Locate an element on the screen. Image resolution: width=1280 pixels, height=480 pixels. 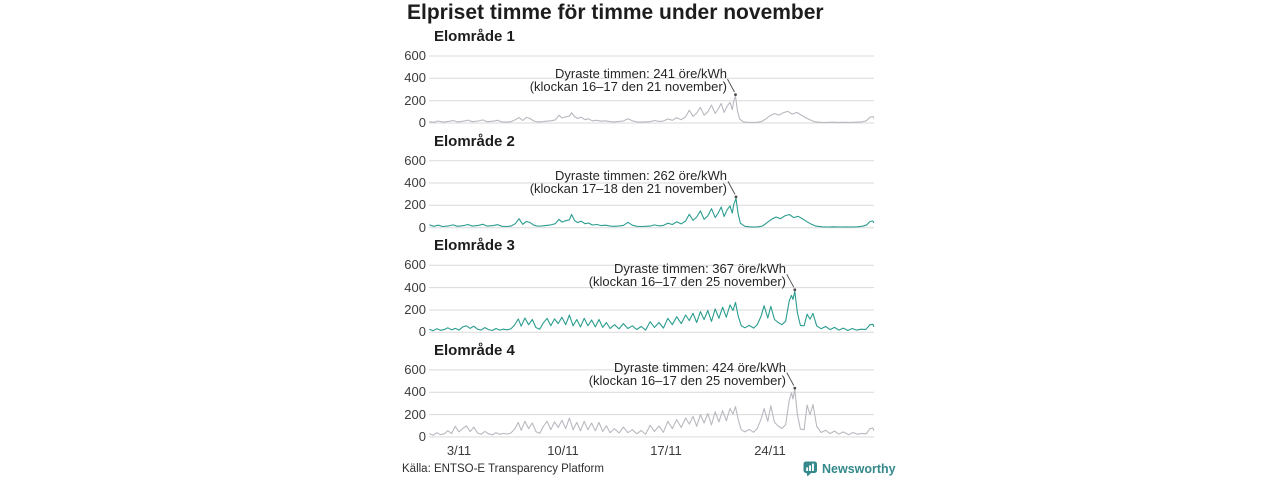
source-credit: Källa: ENTSO-E Transparency Platform is located at coordinates (503, 469).